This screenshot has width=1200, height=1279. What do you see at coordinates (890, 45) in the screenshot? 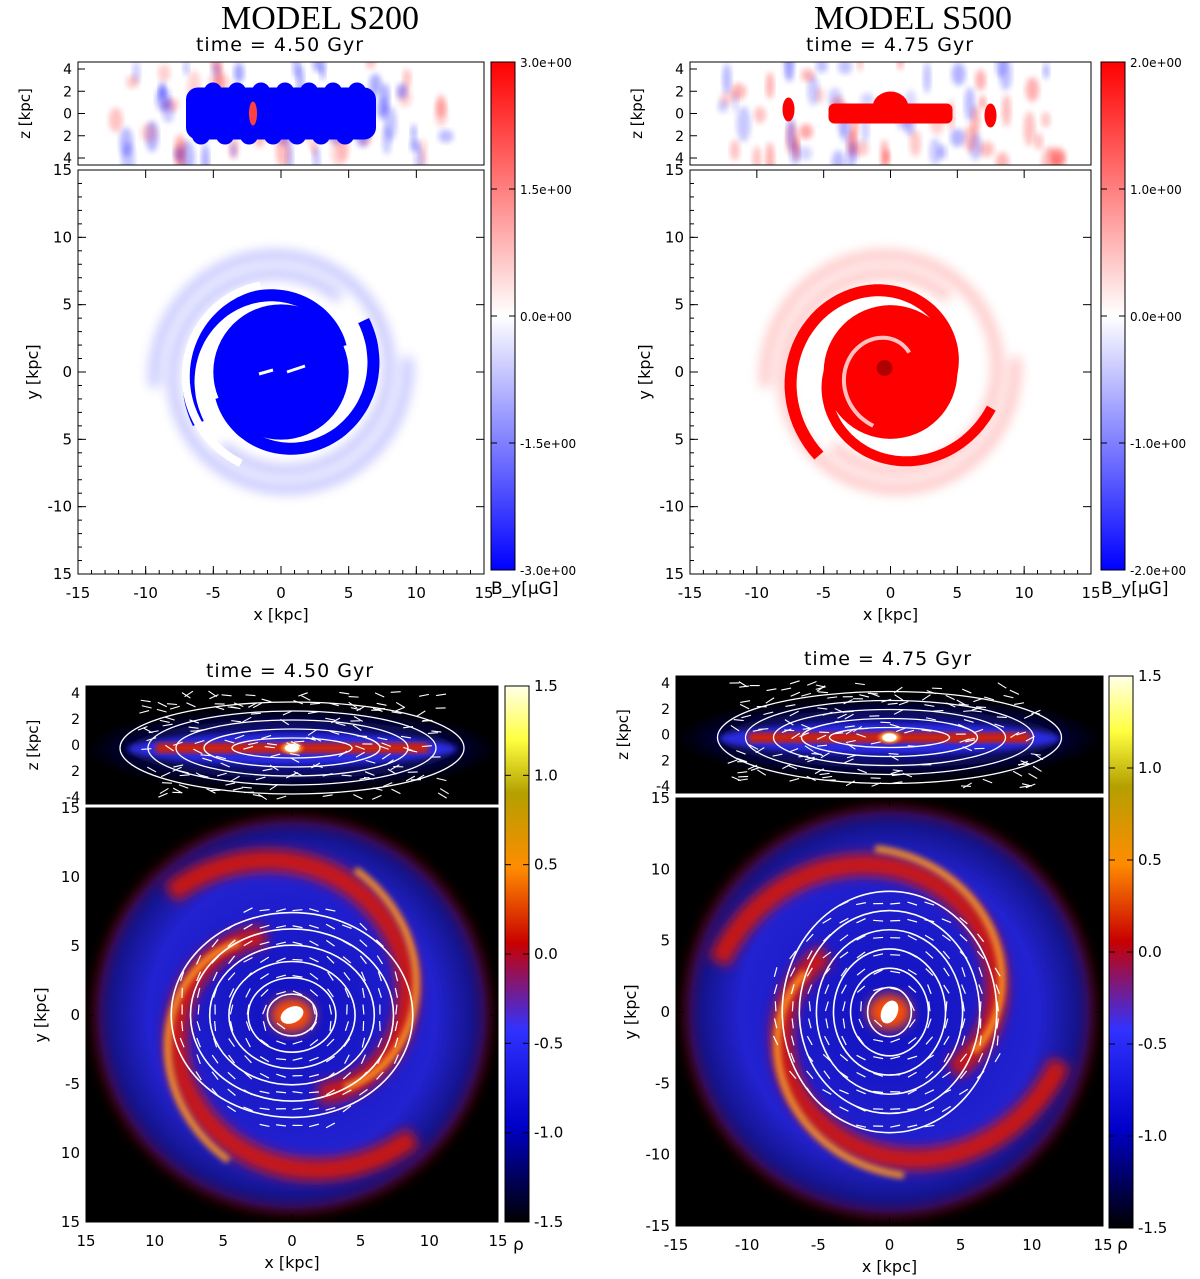
I see `field-s500-time-label: time = 4.75 Gyr` at bounding box center [890, 45].